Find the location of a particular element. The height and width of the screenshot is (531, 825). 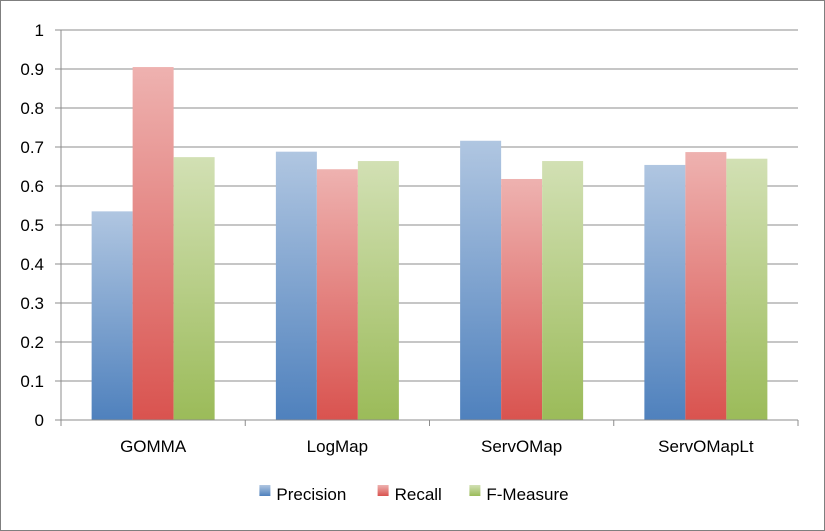

bar-precision-gomma is located at coordinates (112, 315).